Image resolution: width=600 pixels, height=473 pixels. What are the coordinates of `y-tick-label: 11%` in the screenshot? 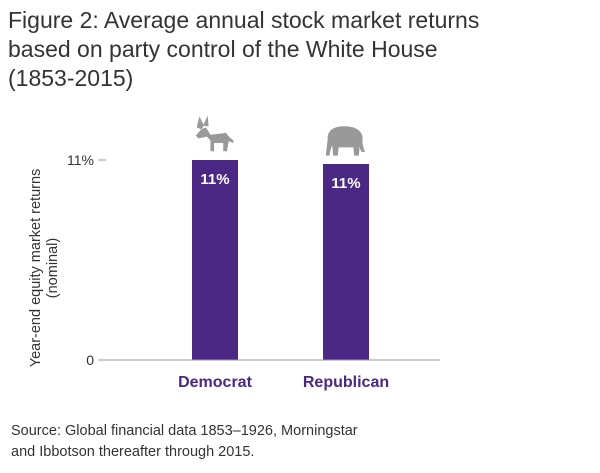 It's located at (80, 160).